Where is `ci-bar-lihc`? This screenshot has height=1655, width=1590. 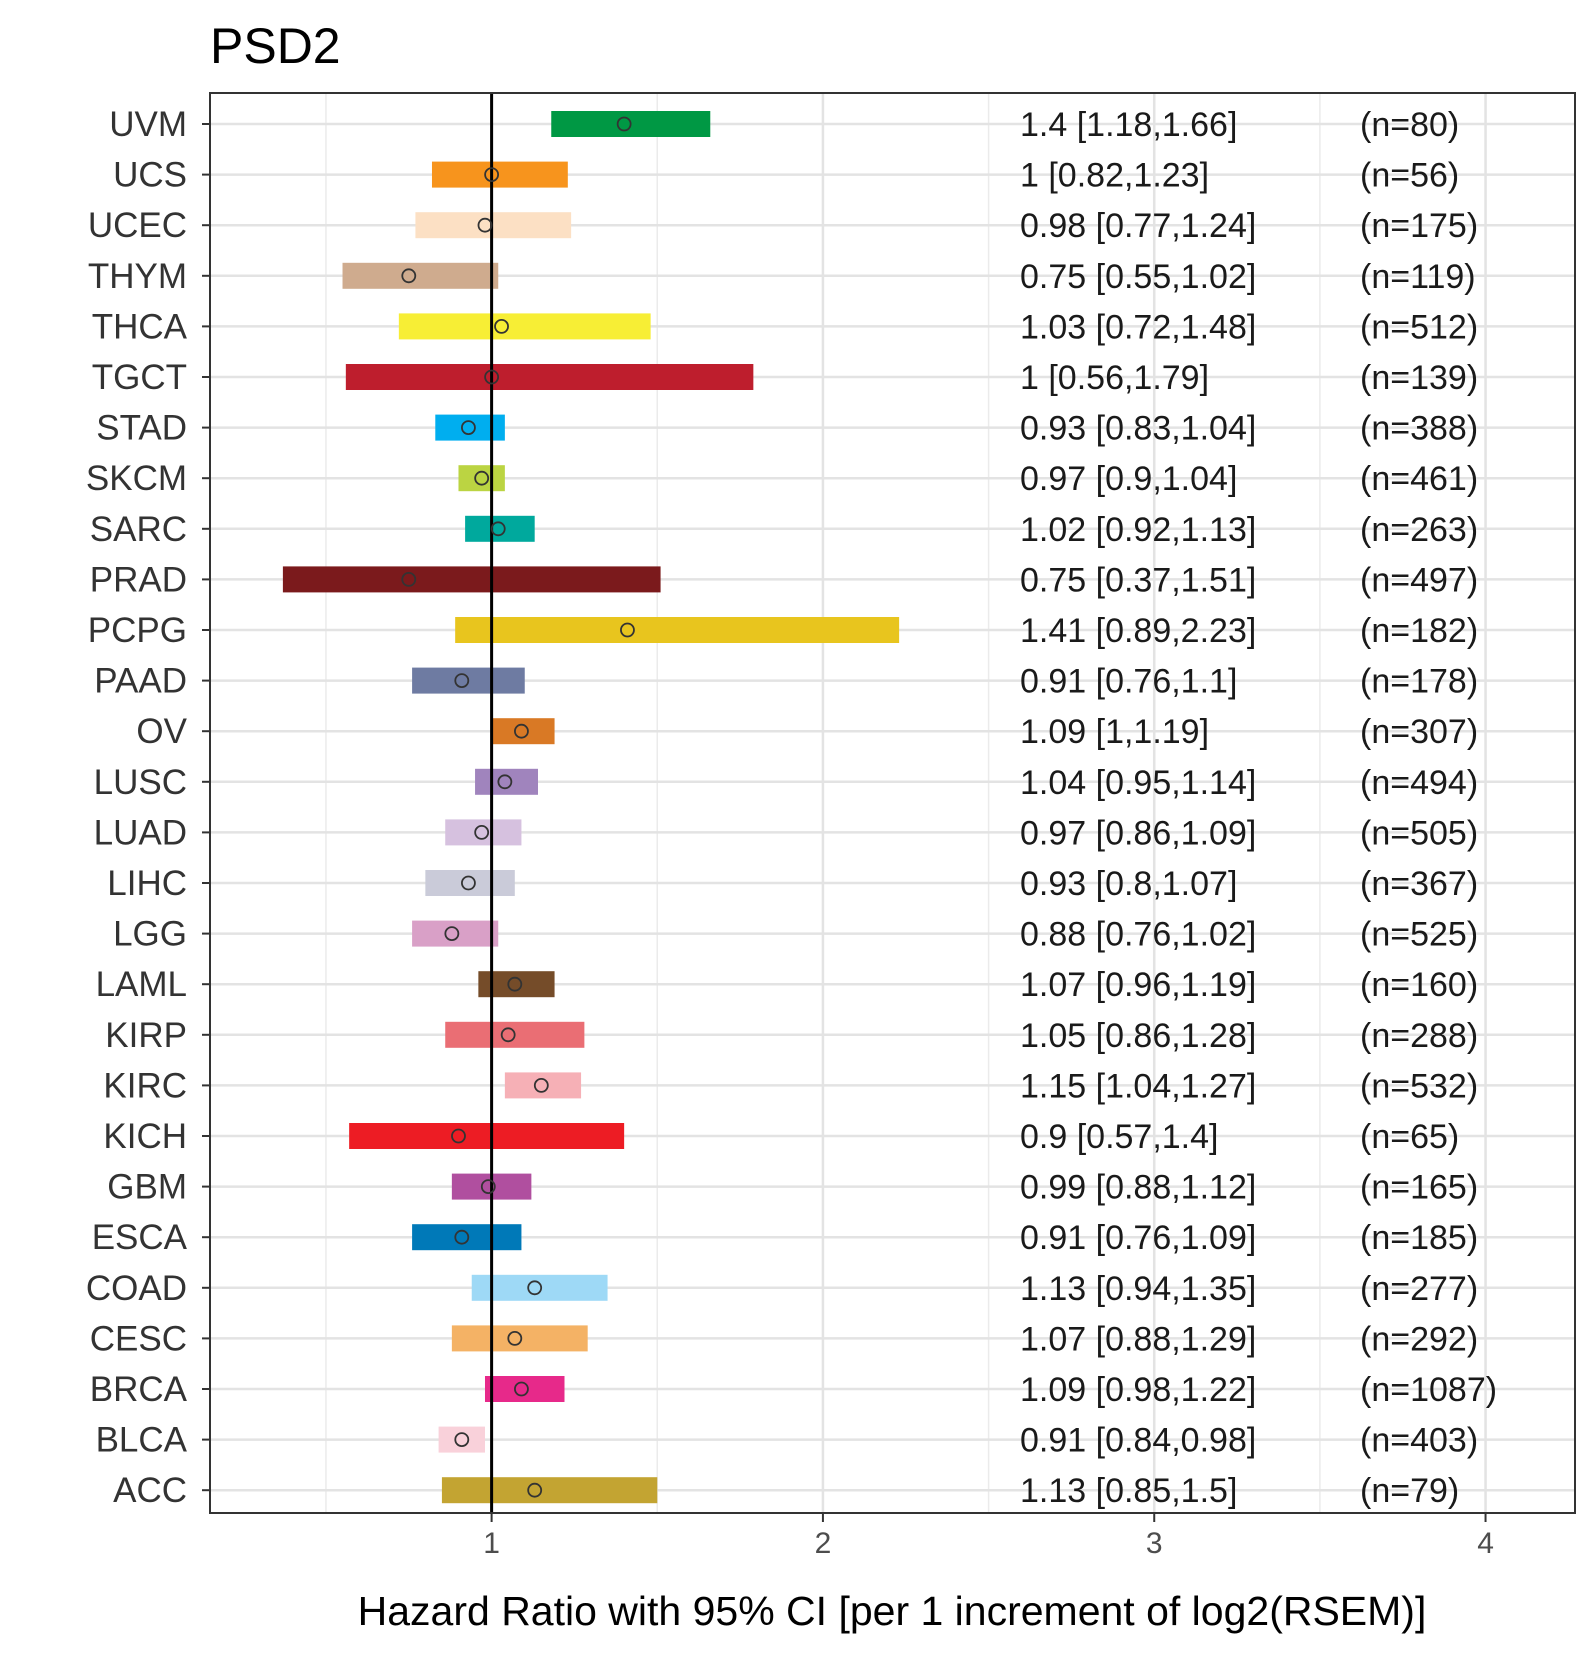
ci-bar-lihc is located at coordinates (470, 883).